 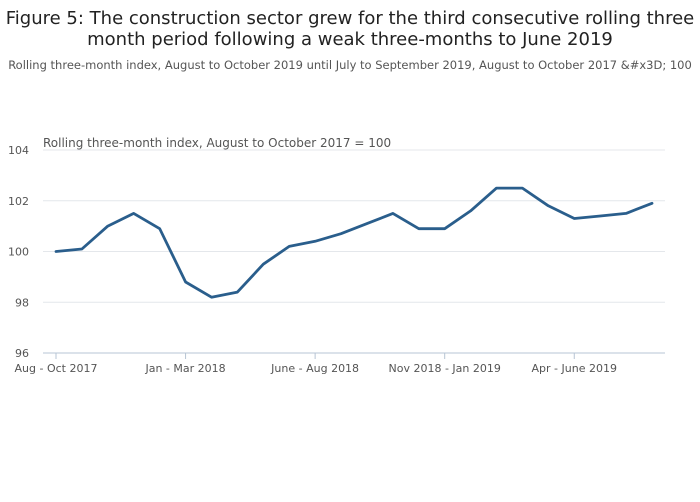 What do you see at coordinates (184, 368) in the screenshot?
I see `x-tick-label: Jan - Mar 2018` at bounding box center [184, 368].